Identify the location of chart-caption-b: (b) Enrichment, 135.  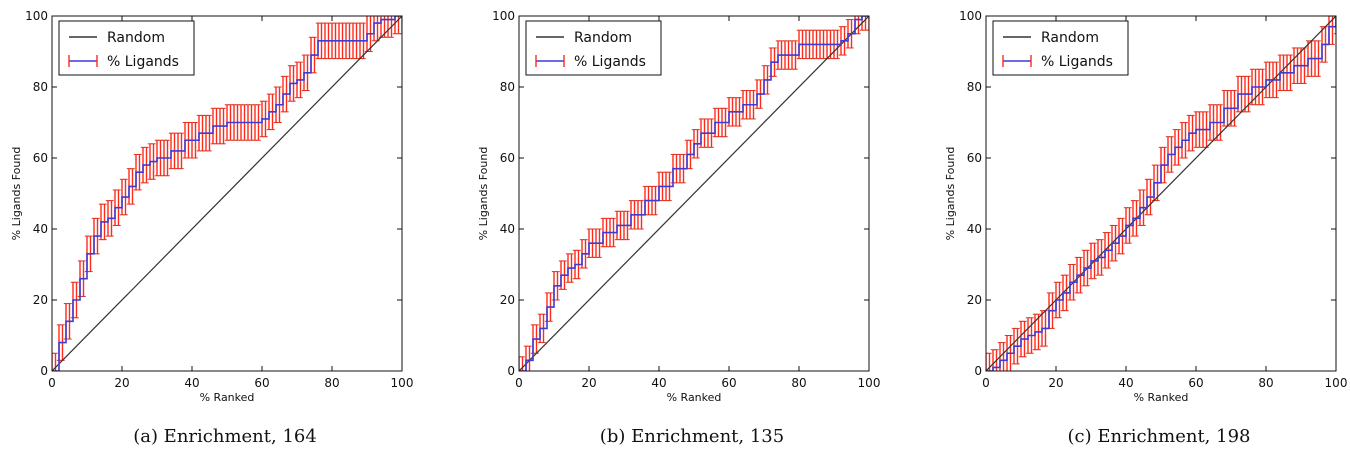
(692, 436).